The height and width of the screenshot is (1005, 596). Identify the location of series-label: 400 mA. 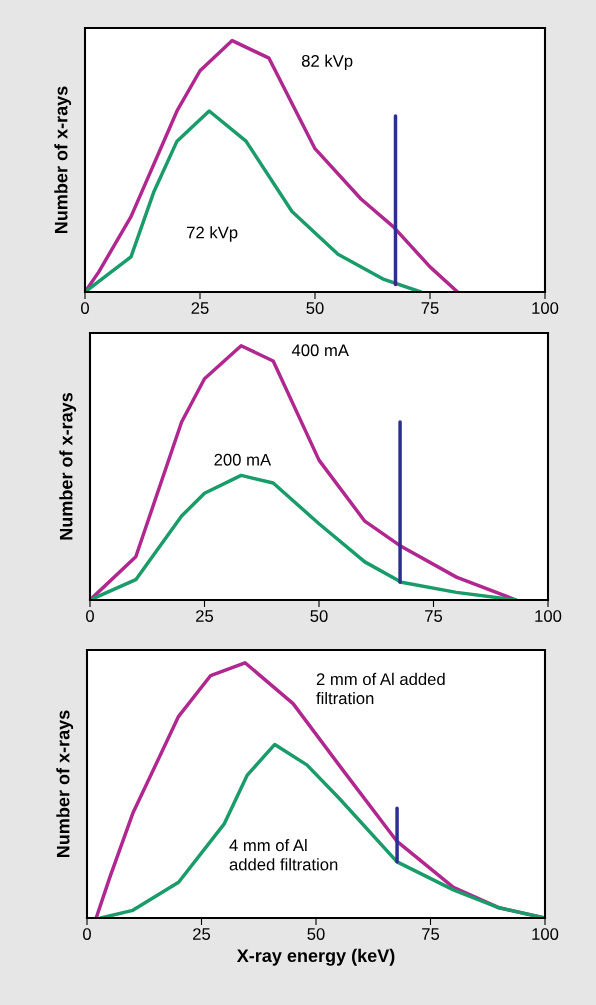
(320, 350).